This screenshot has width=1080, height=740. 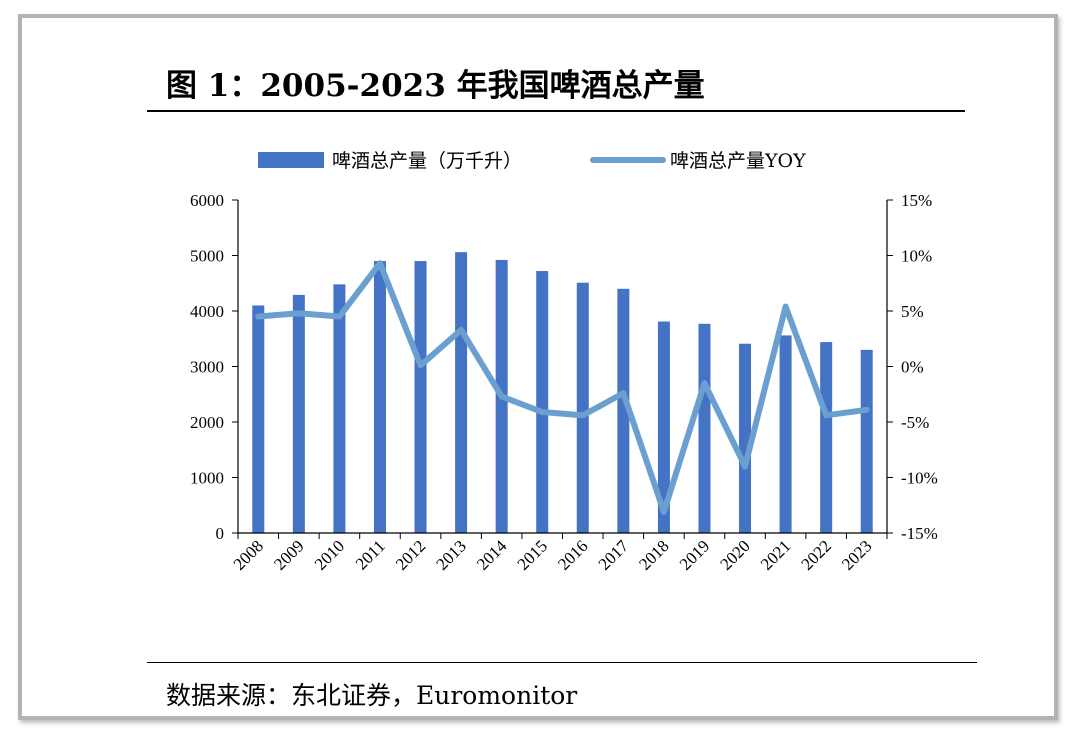 What do you see at coordinates (248, 554) in the screenshot?
I see `x-tick-label: 2008` at bounding box center [248, 554].